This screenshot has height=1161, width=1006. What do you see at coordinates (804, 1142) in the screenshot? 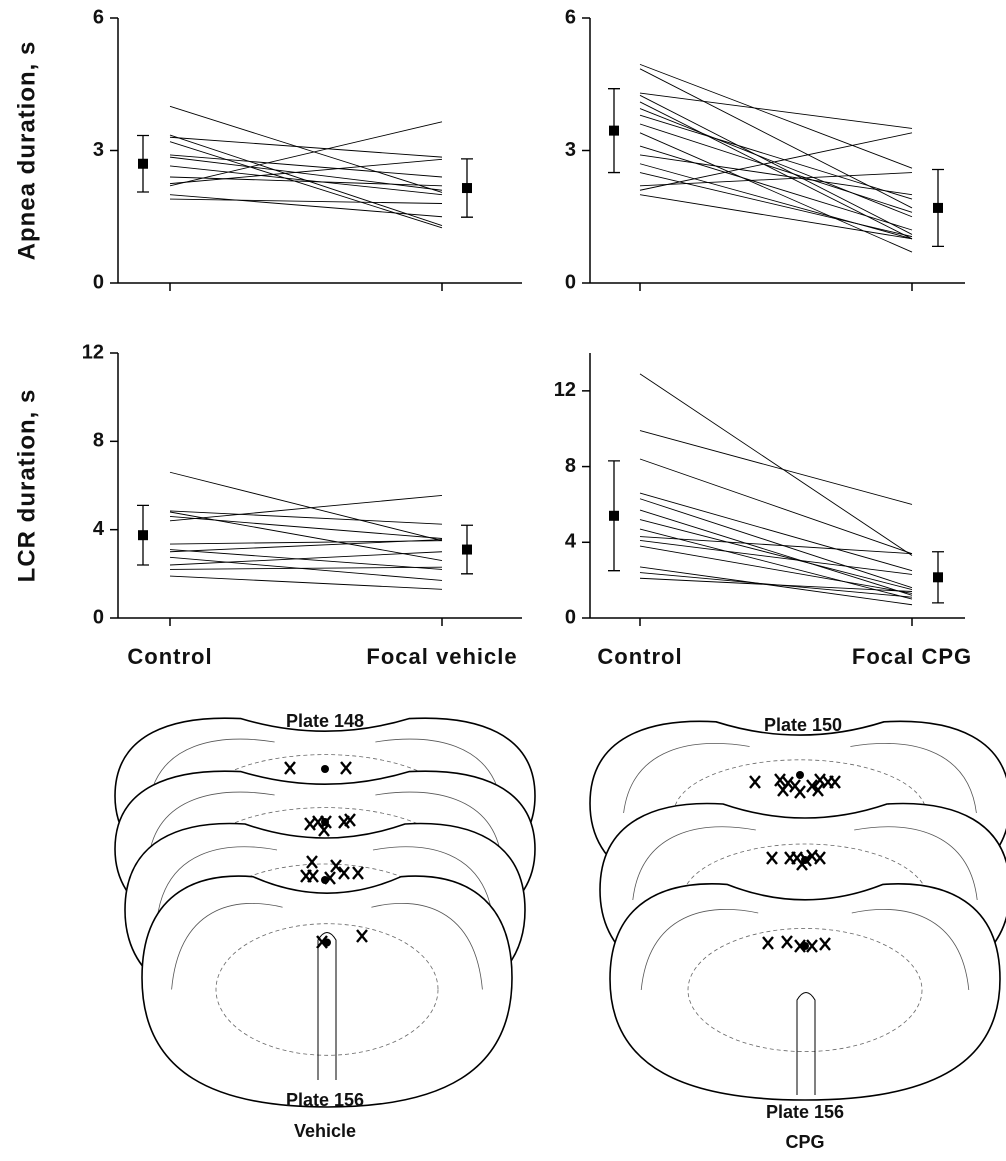
I see `group-label: CPG` at bounding box center [804, 1142].